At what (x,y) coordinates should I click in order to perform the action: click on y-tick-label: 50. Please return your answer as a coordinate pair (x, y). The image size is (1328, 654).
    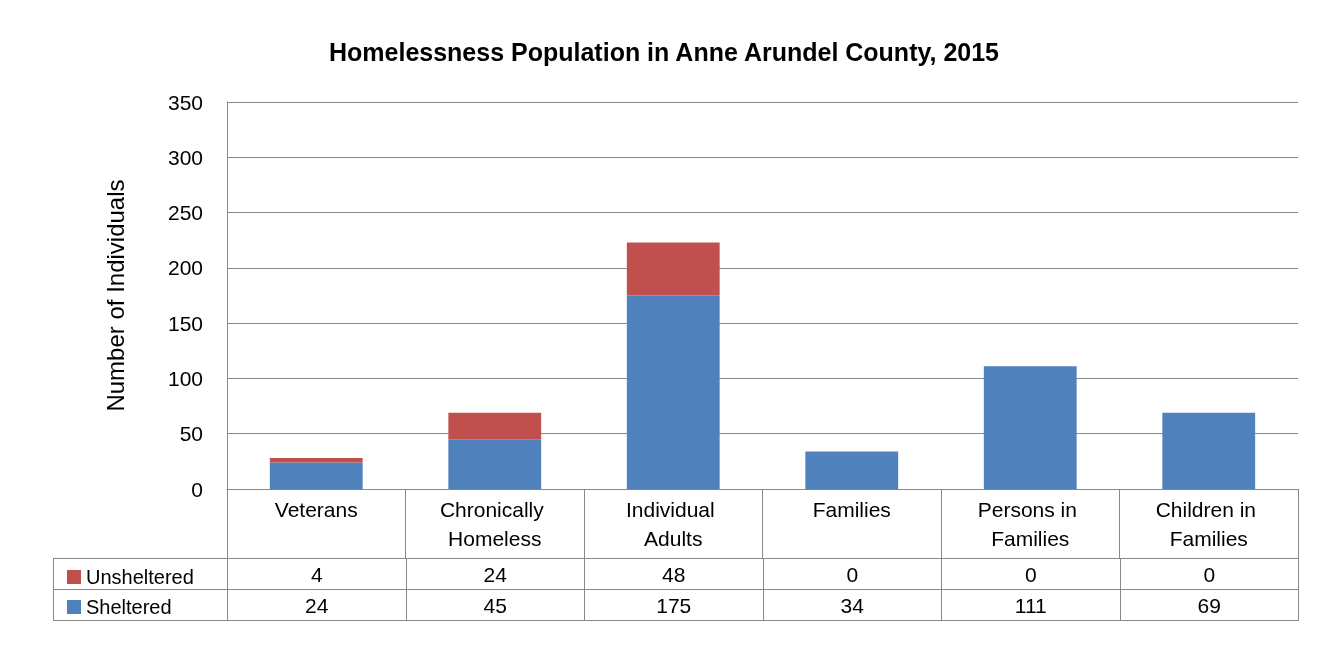
    Looking at the image, I should click on (191, 434).